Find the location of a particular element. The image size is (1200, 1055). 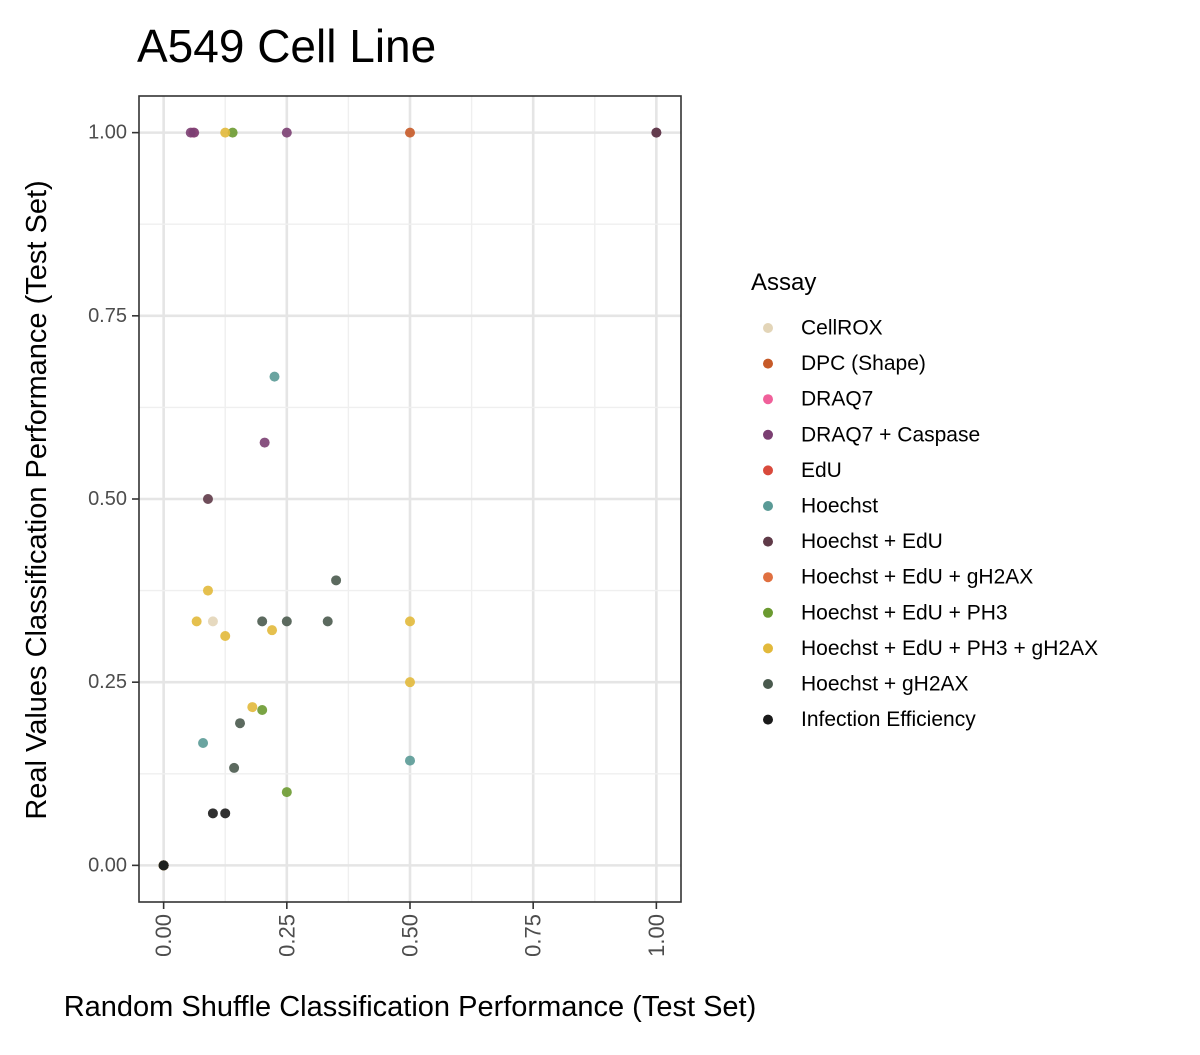

legend-label: Infection Efficiency is located at coordinates (888, 719).